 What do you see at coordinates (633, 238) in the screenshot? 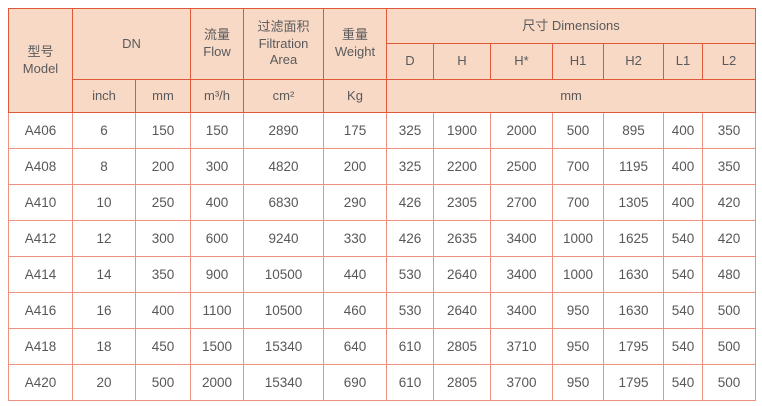
I see `value-cell: 1625` at bounding box center [633, 238].